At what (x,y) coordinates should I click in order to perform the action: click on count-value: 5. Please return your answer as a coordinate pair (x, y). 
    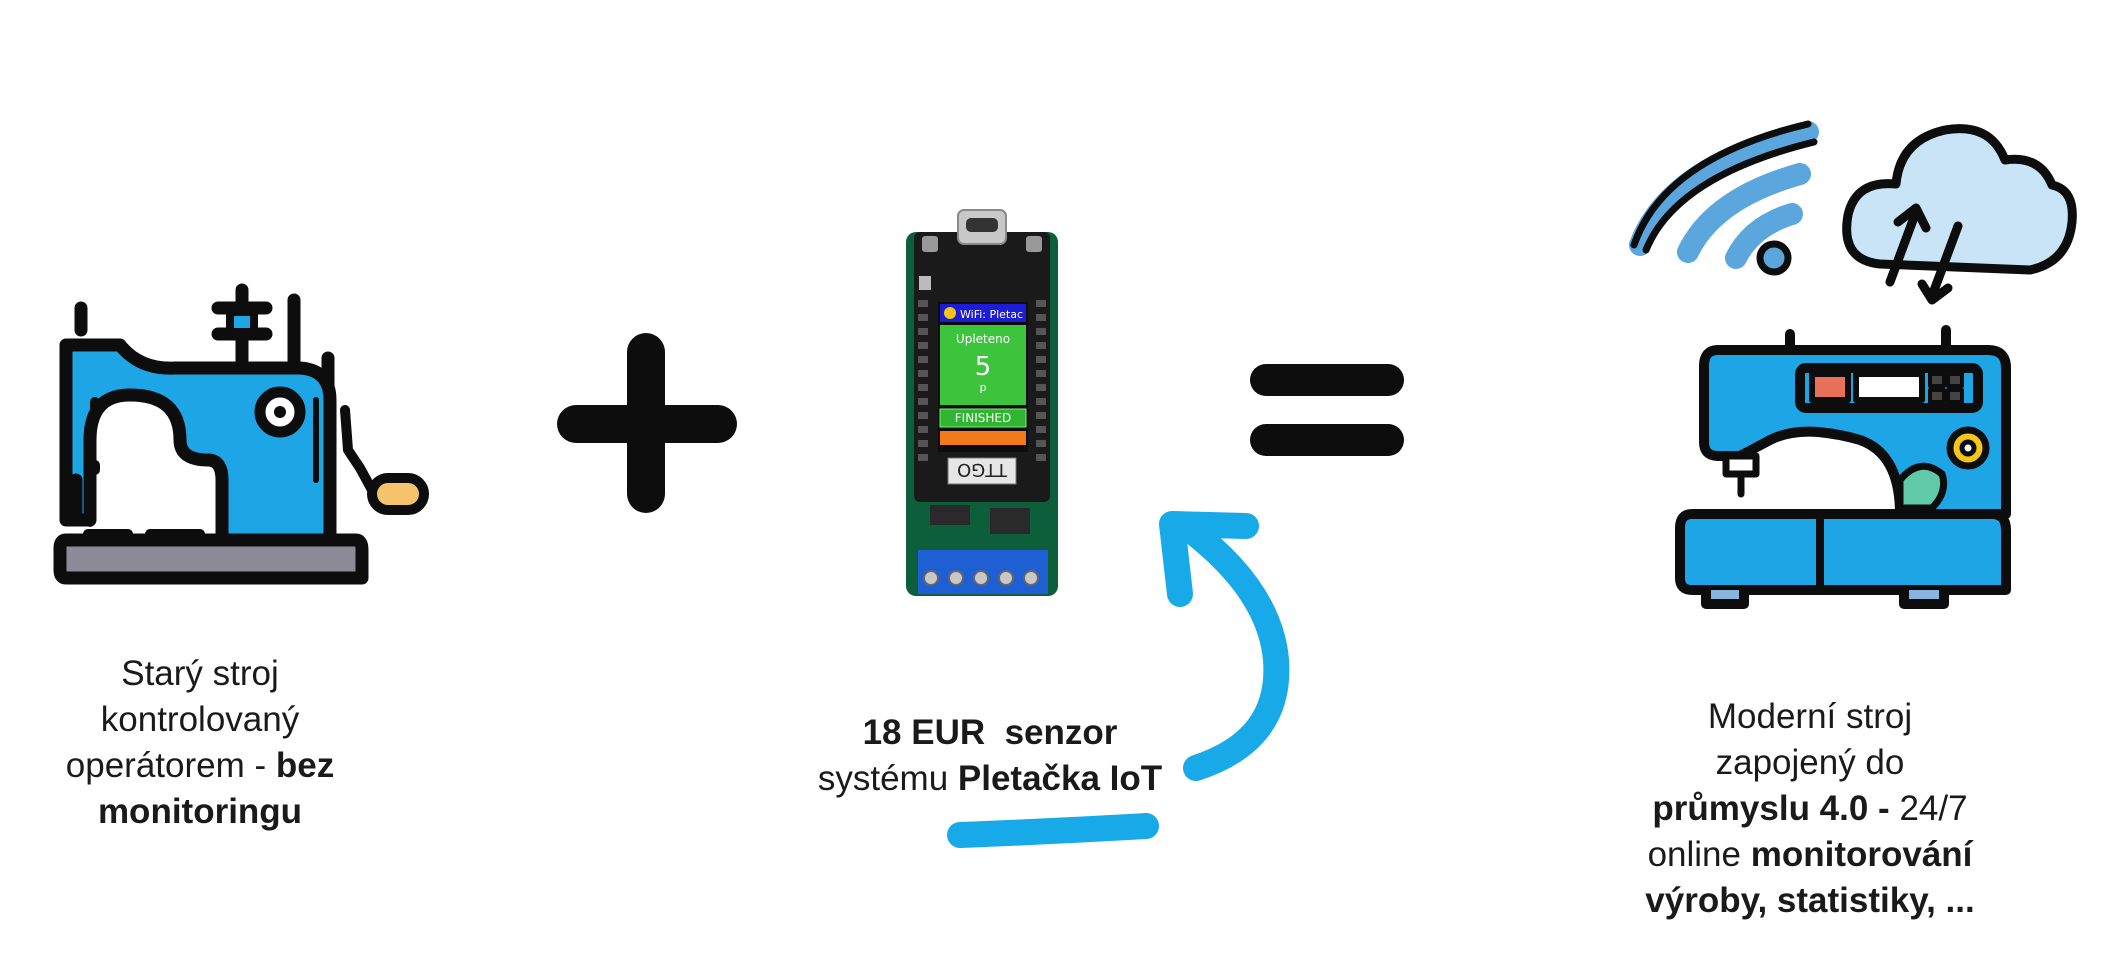
    Looking at the image, I should click on (983, 367).